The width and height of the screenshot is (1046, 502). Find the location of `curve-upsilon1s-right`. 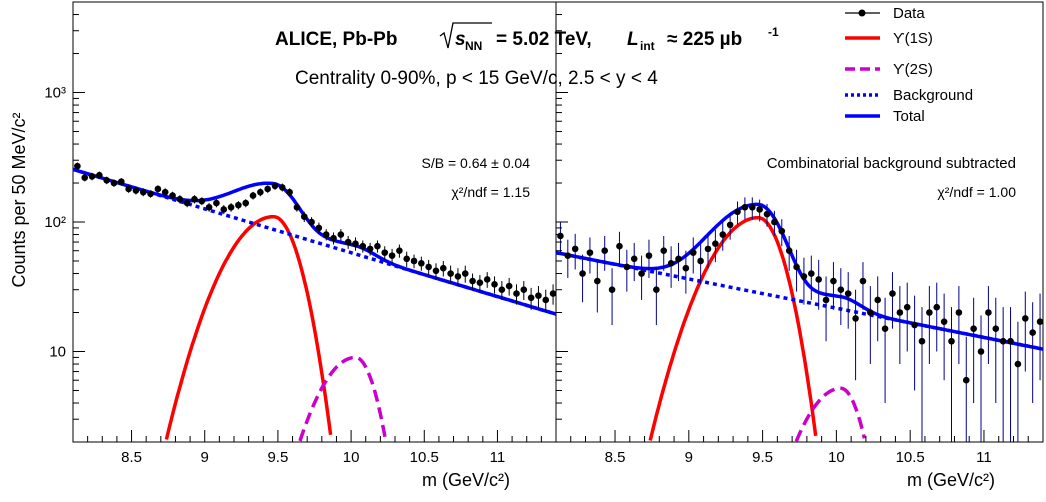

curve-upsilon1s-right is located at coordinates (733, 328).